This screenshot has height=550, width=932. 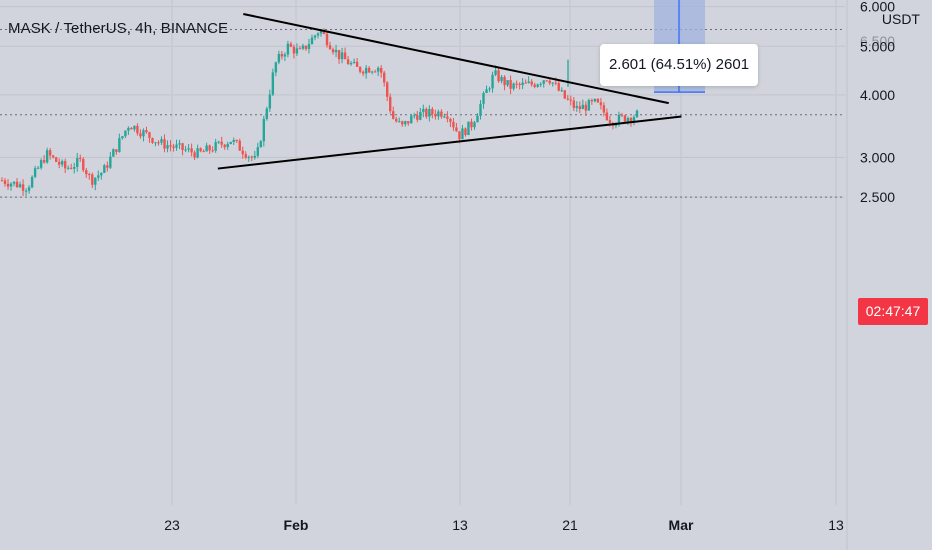 I want to click on x-tick-label: 13, so click(x=460, y=525).